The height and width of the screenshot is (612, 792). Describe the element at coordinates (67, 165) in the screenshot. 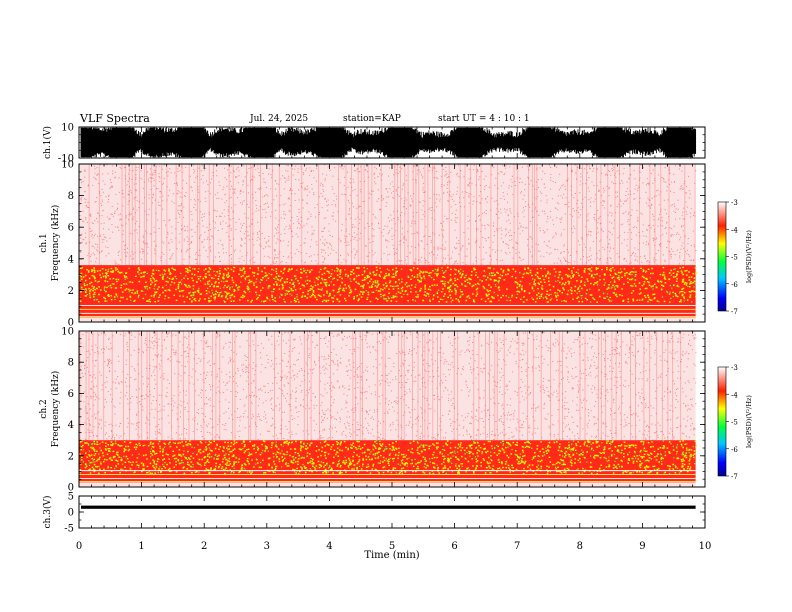

I see `ch1-spectrogram-y-tick-label: 10` at that location.